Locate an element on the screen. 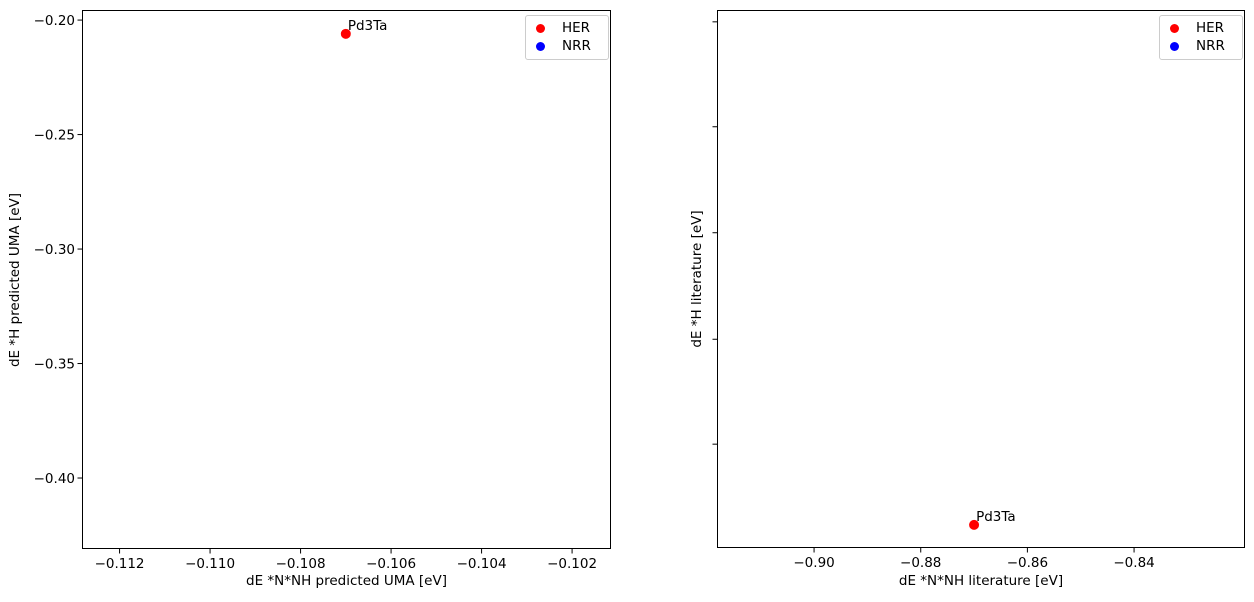 The image size is (1254, 602). x-tick-label: −0.108 is located at coordinates (301, 564).